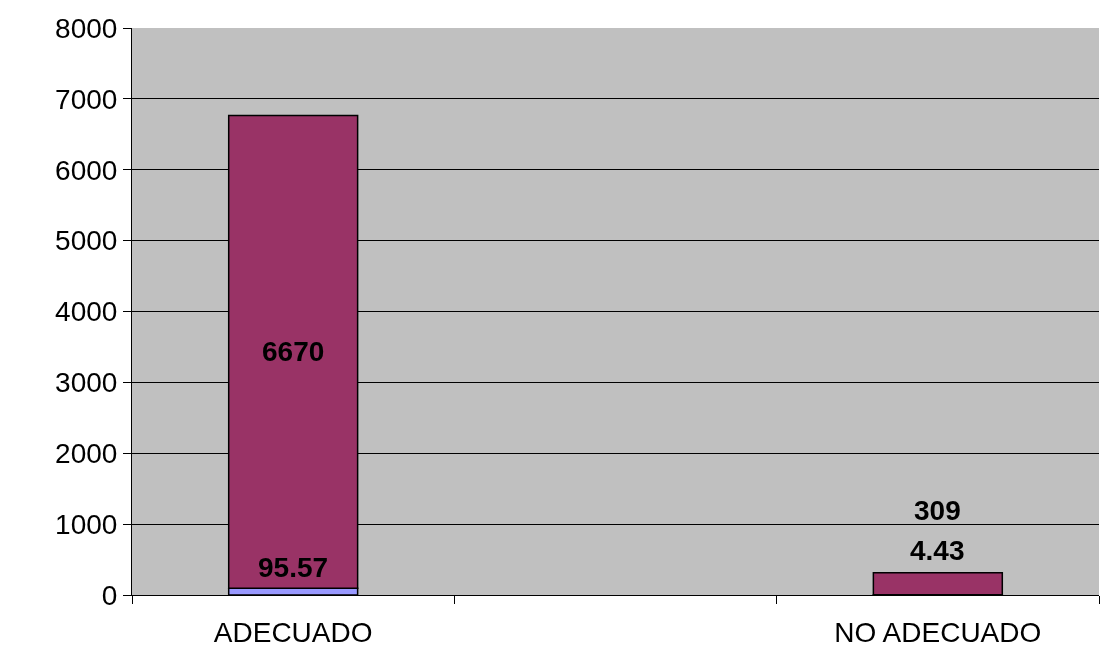 The height and width of the screenshot is (669, 1101). What do you see at coordinates (86, 524) in the screenshot?
I see `y-tick-label: 1000` at bounding box center [86, 524].